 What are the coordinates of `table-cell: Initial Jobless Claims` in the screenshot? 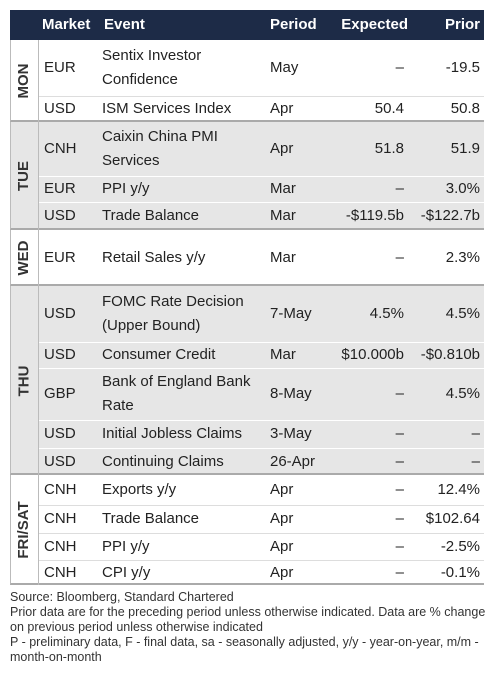 It's located at (172, 433).